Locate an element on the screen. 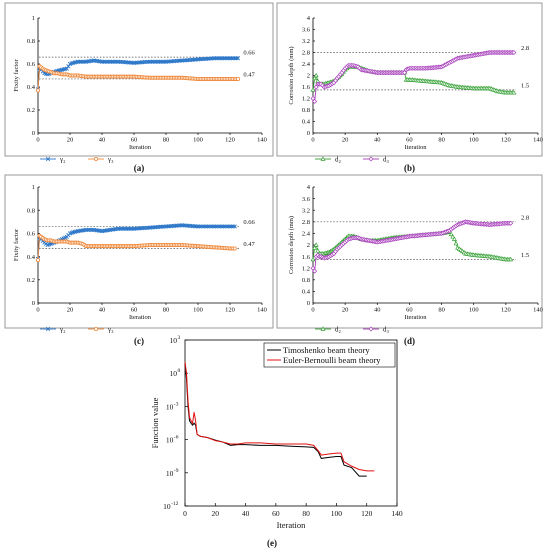 This screenshot has height=550, width=548. legend-label: d₂ is located at coordinates (338, 330).